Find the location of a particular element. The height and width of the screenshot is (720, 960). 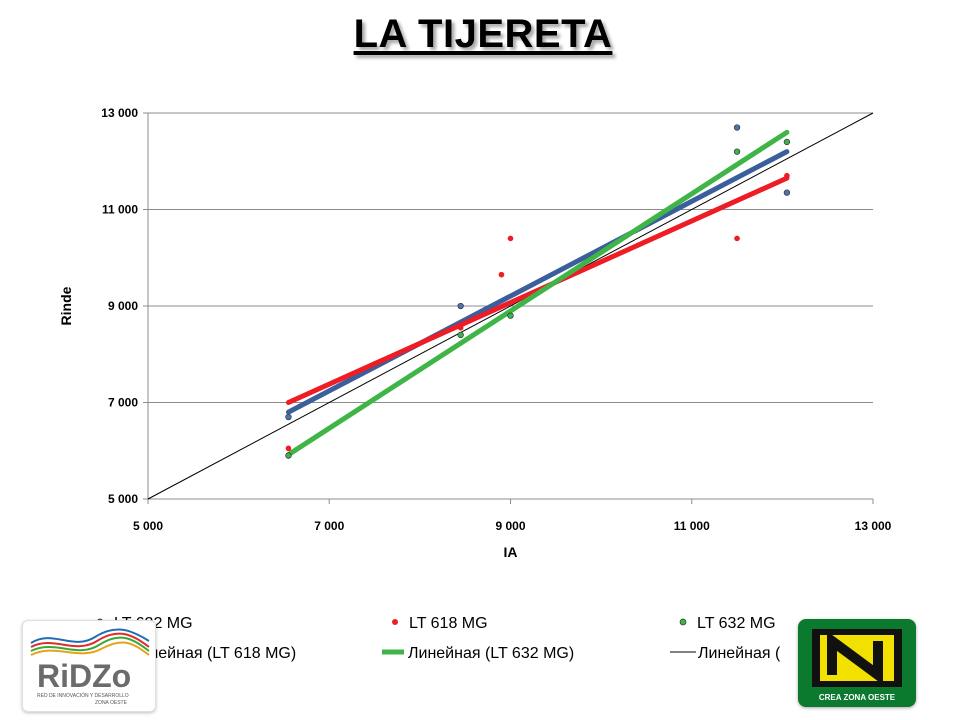

y-tick-label: 13 000 is located at coordinates (119, 113).